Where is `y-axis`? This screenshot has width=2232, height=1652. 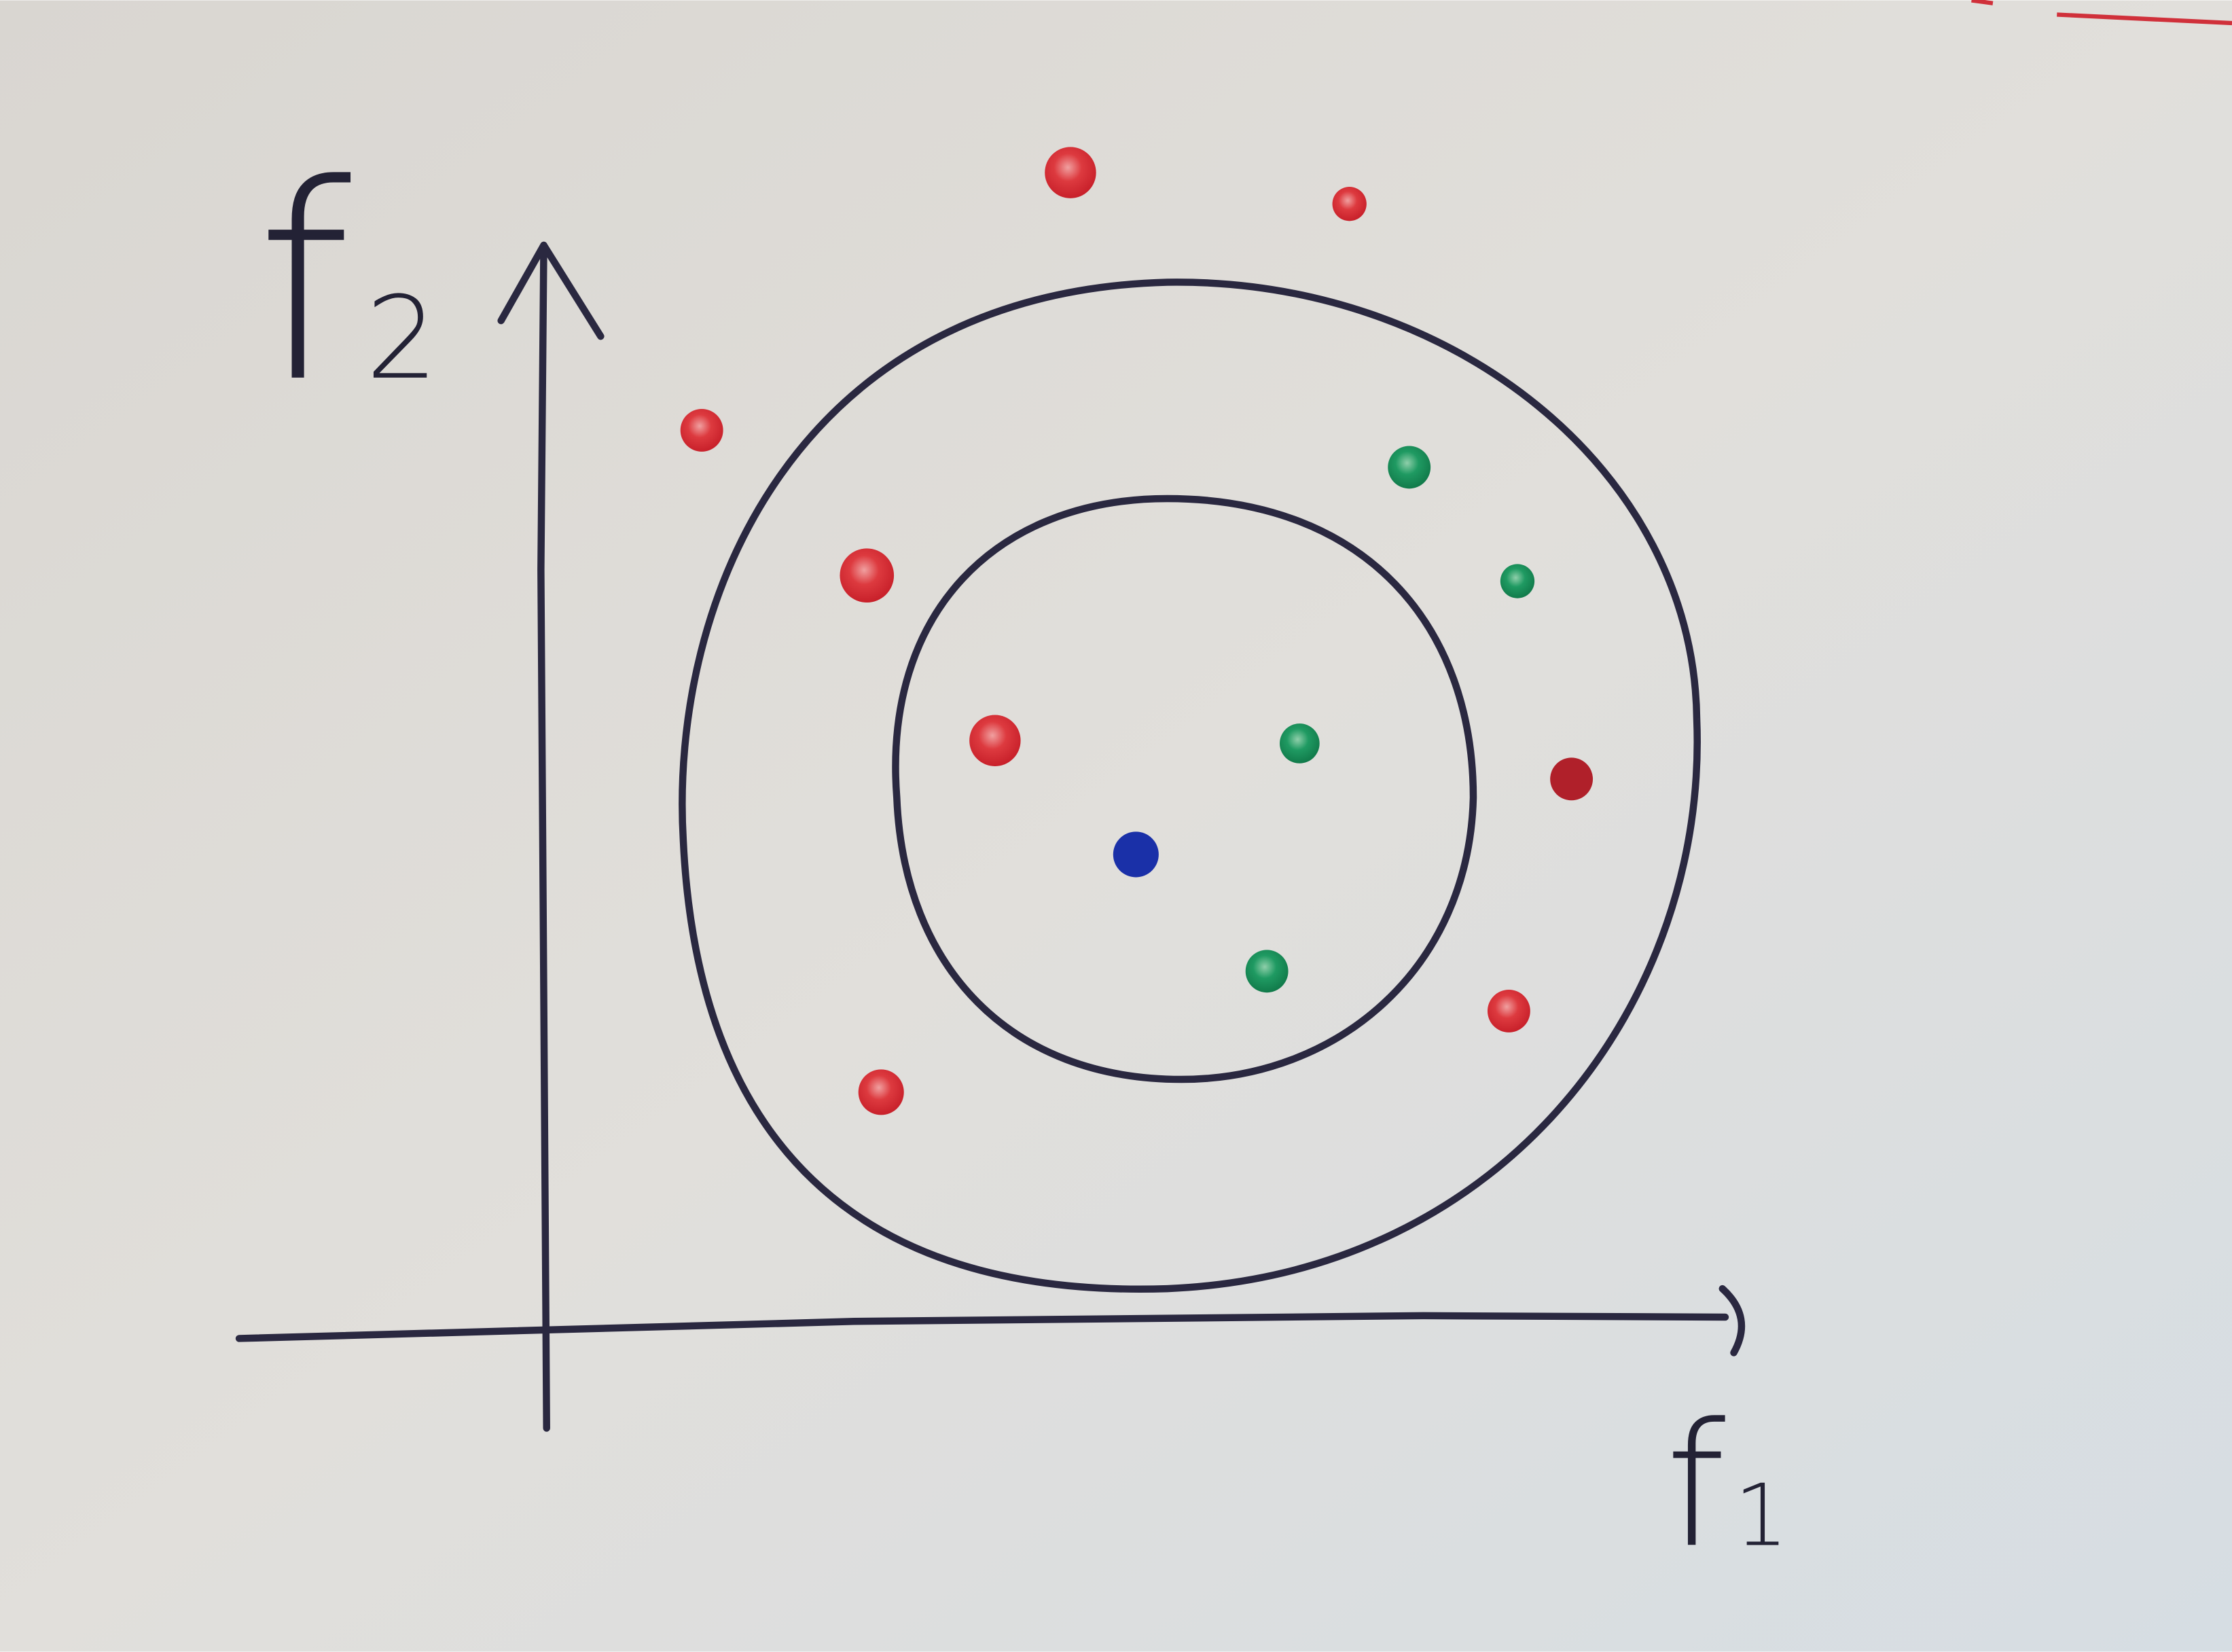 y-axis is located at coordinates (543, 836).